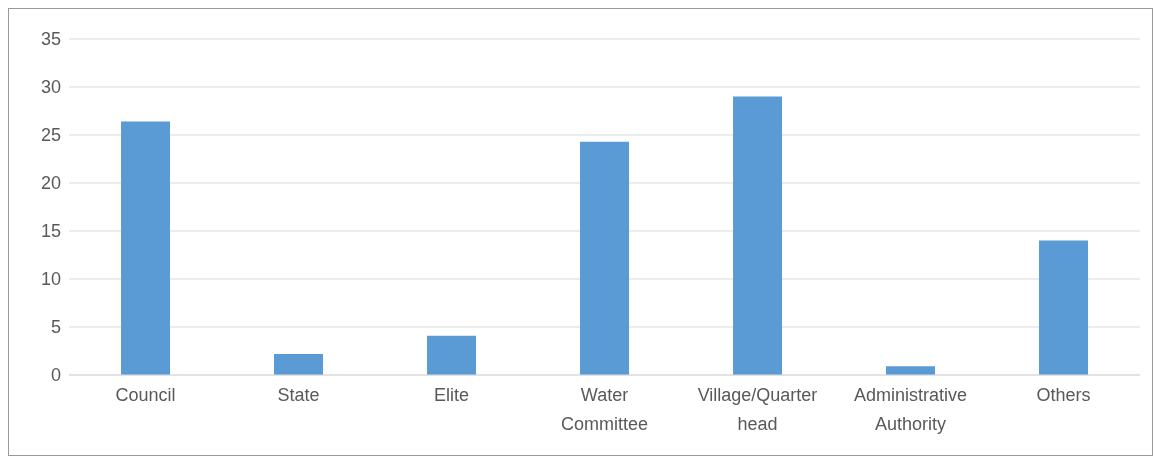 The height and width of the screenshot is (456, 1153). What do you see at coordinates (50, 39) in the screenshot?
I see `y-tick-label: 35` at bounding box center [50, 39].